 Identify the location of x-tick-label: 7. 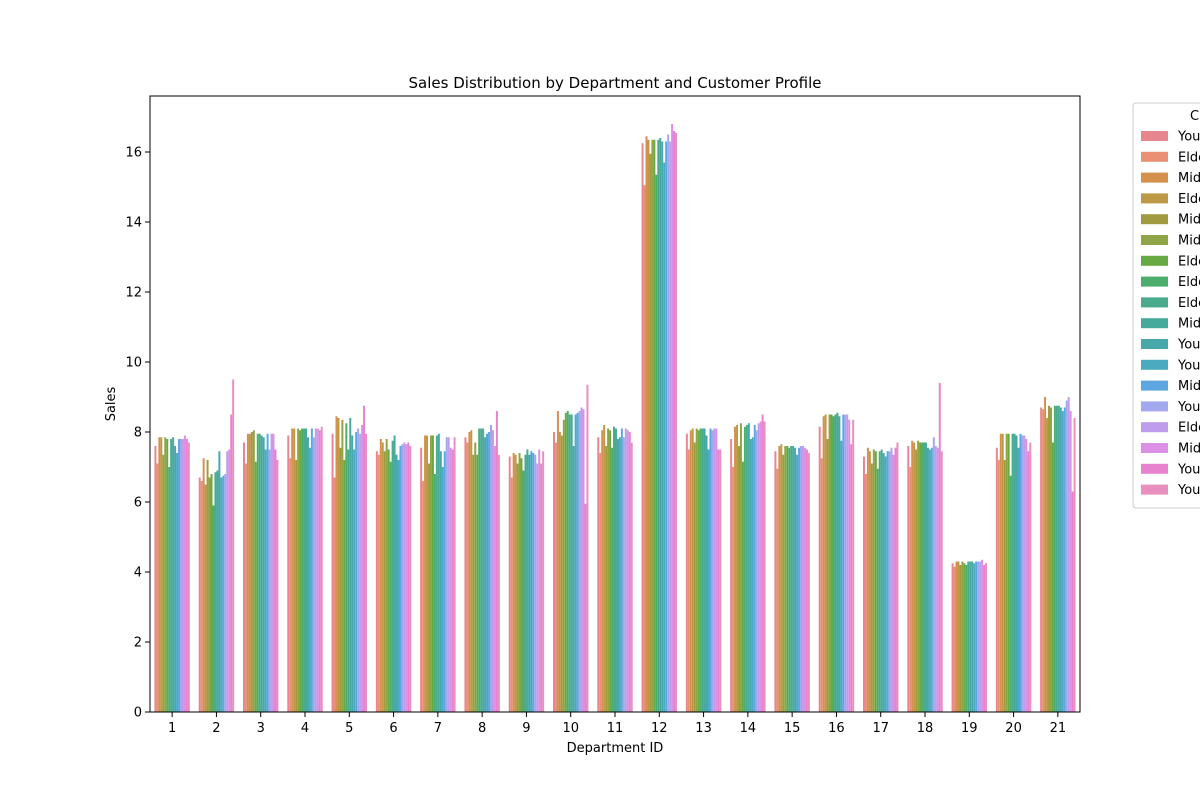
(438, 728).